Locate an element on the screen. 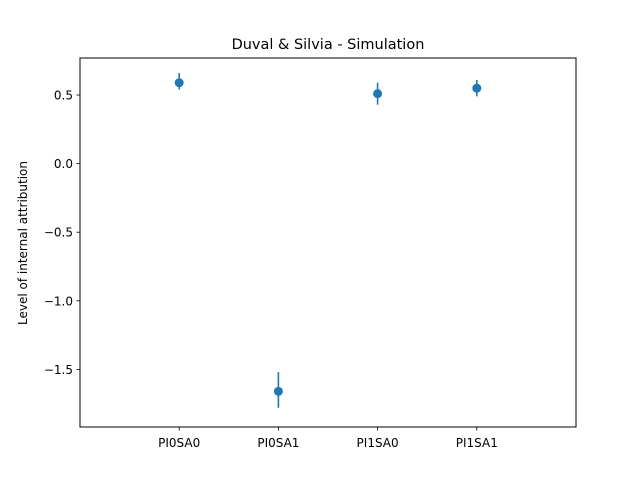 This screenshot has width=640, height=485. y-tick-label: −0.5 is located at coordinates (58, 233).